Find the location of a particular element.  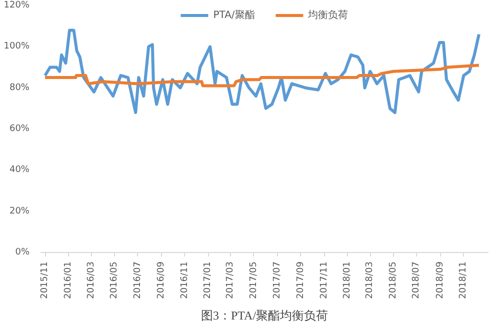

y-tick-label: 60% is located at coordinates (19, 129).